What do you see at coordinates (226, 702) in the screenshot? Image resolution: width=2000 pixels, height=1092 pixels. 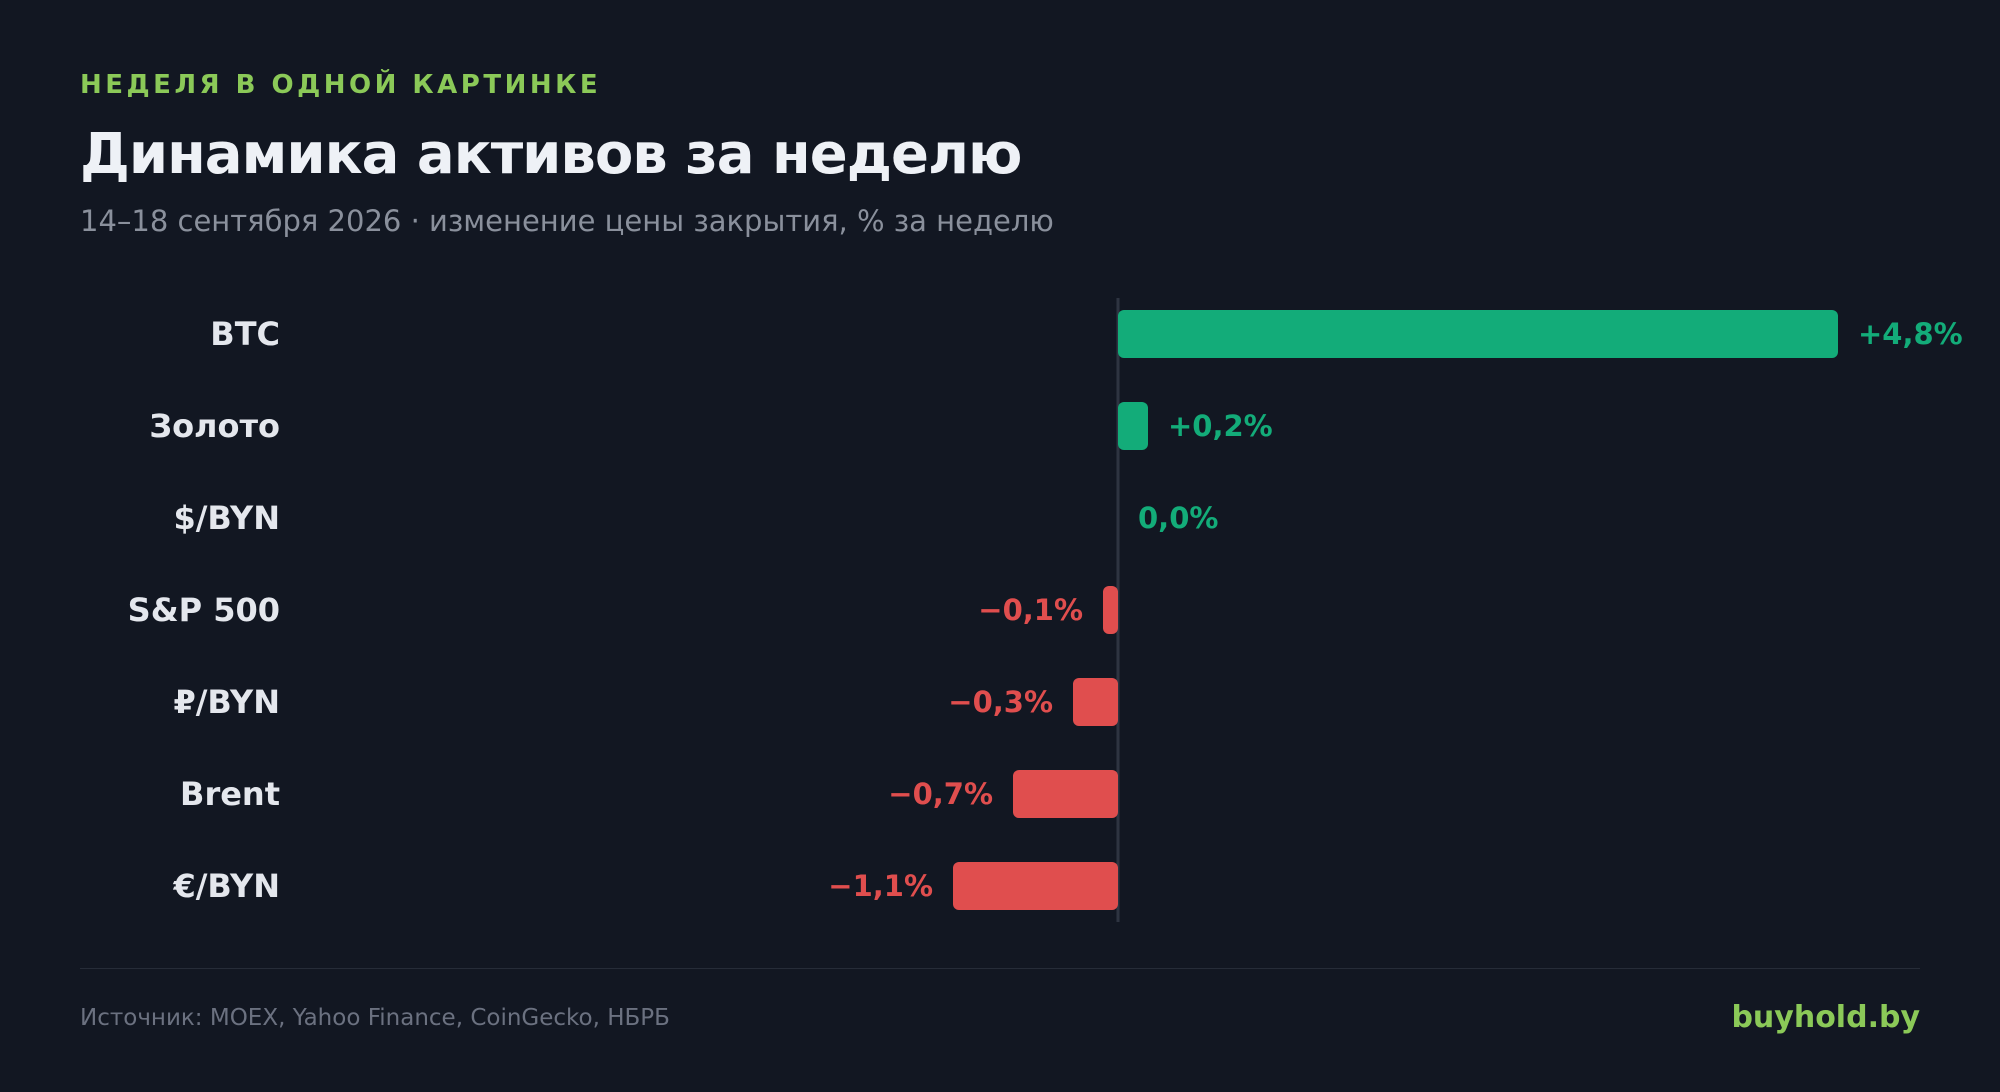 I see `category-label: ₽/BYN` at bounding box center [226, 702].